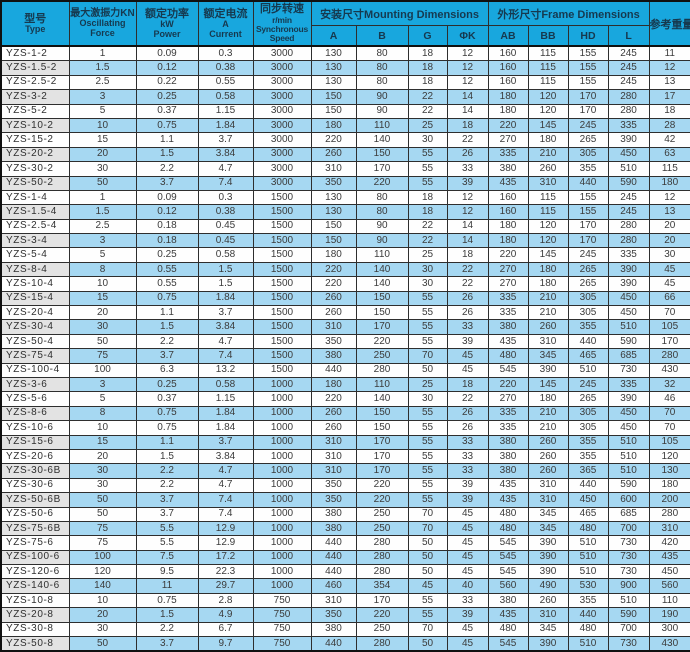  I want to click on cell-force: 30, so click(102, 629).